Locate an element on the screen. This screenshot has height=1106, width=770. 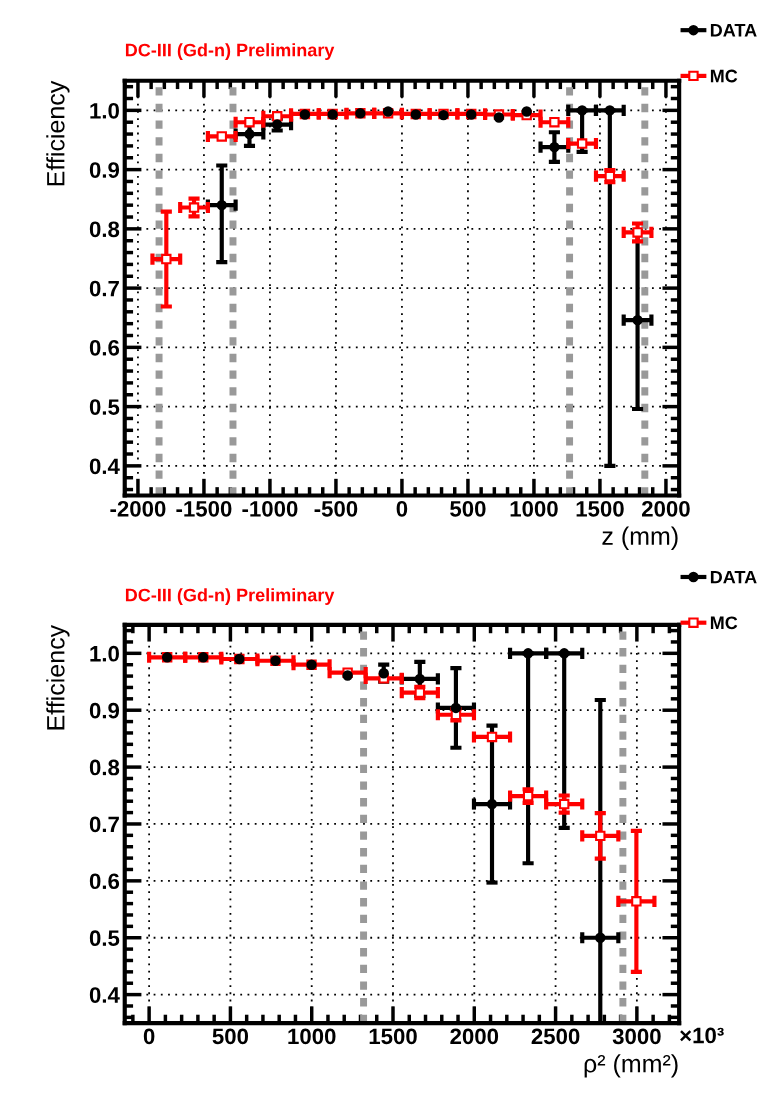
x-axis-title: z (mm) is located at coordinates (640, 538).